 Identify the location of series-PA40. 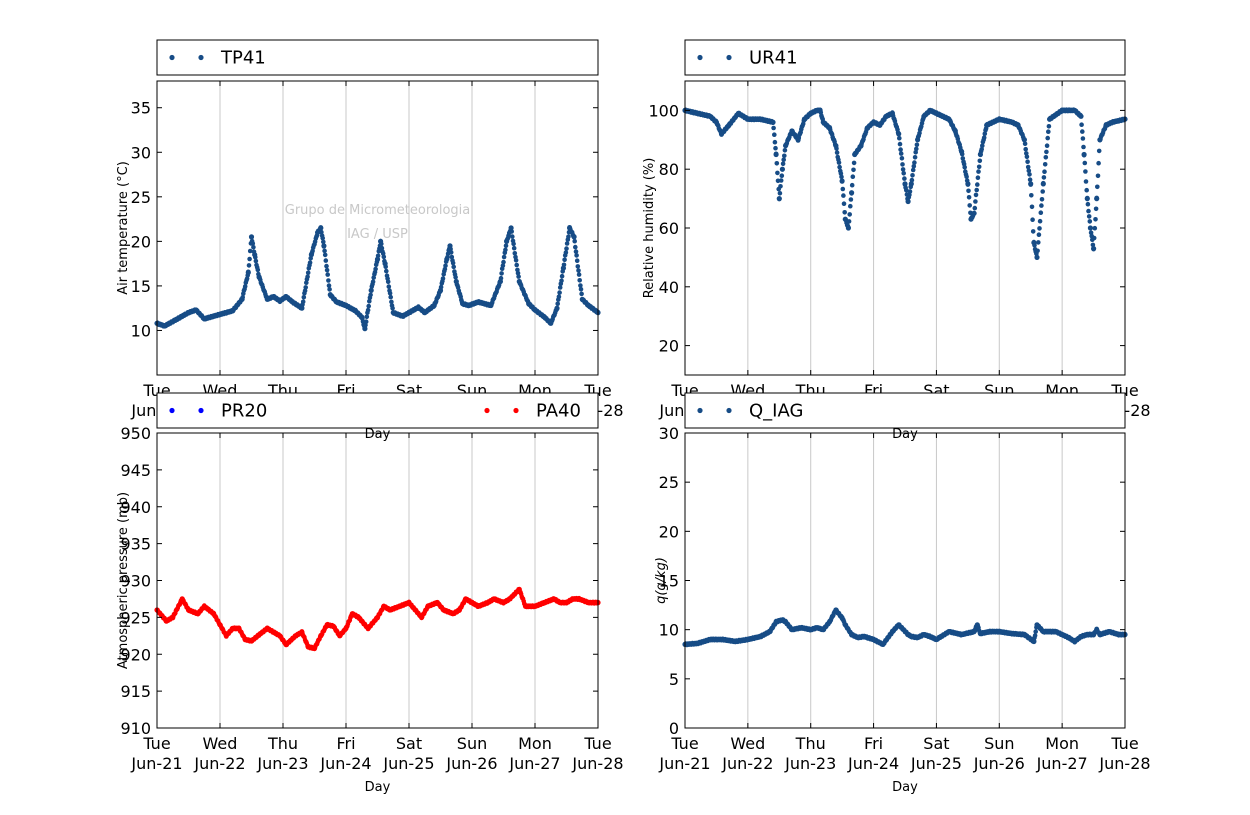
(377, 619).